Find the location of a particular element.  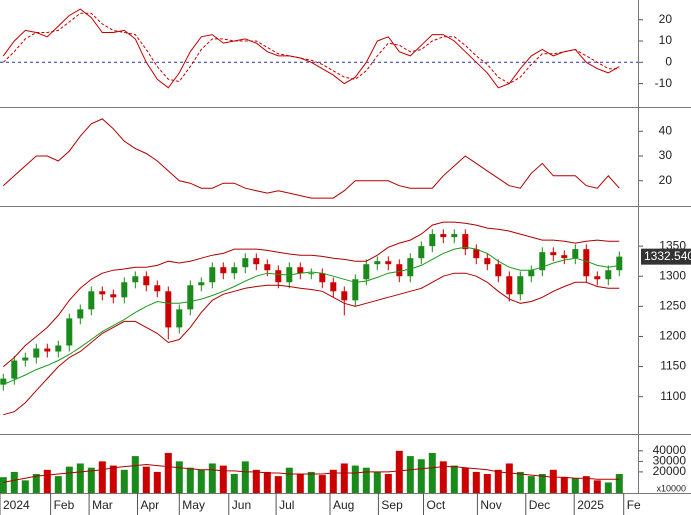

y-tick-label: 10 is located at coordinates (666, 40).